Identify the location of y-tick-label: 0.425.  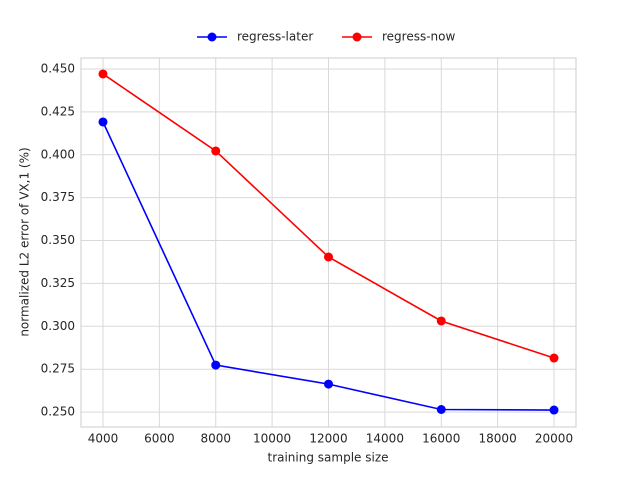
(58, 111).